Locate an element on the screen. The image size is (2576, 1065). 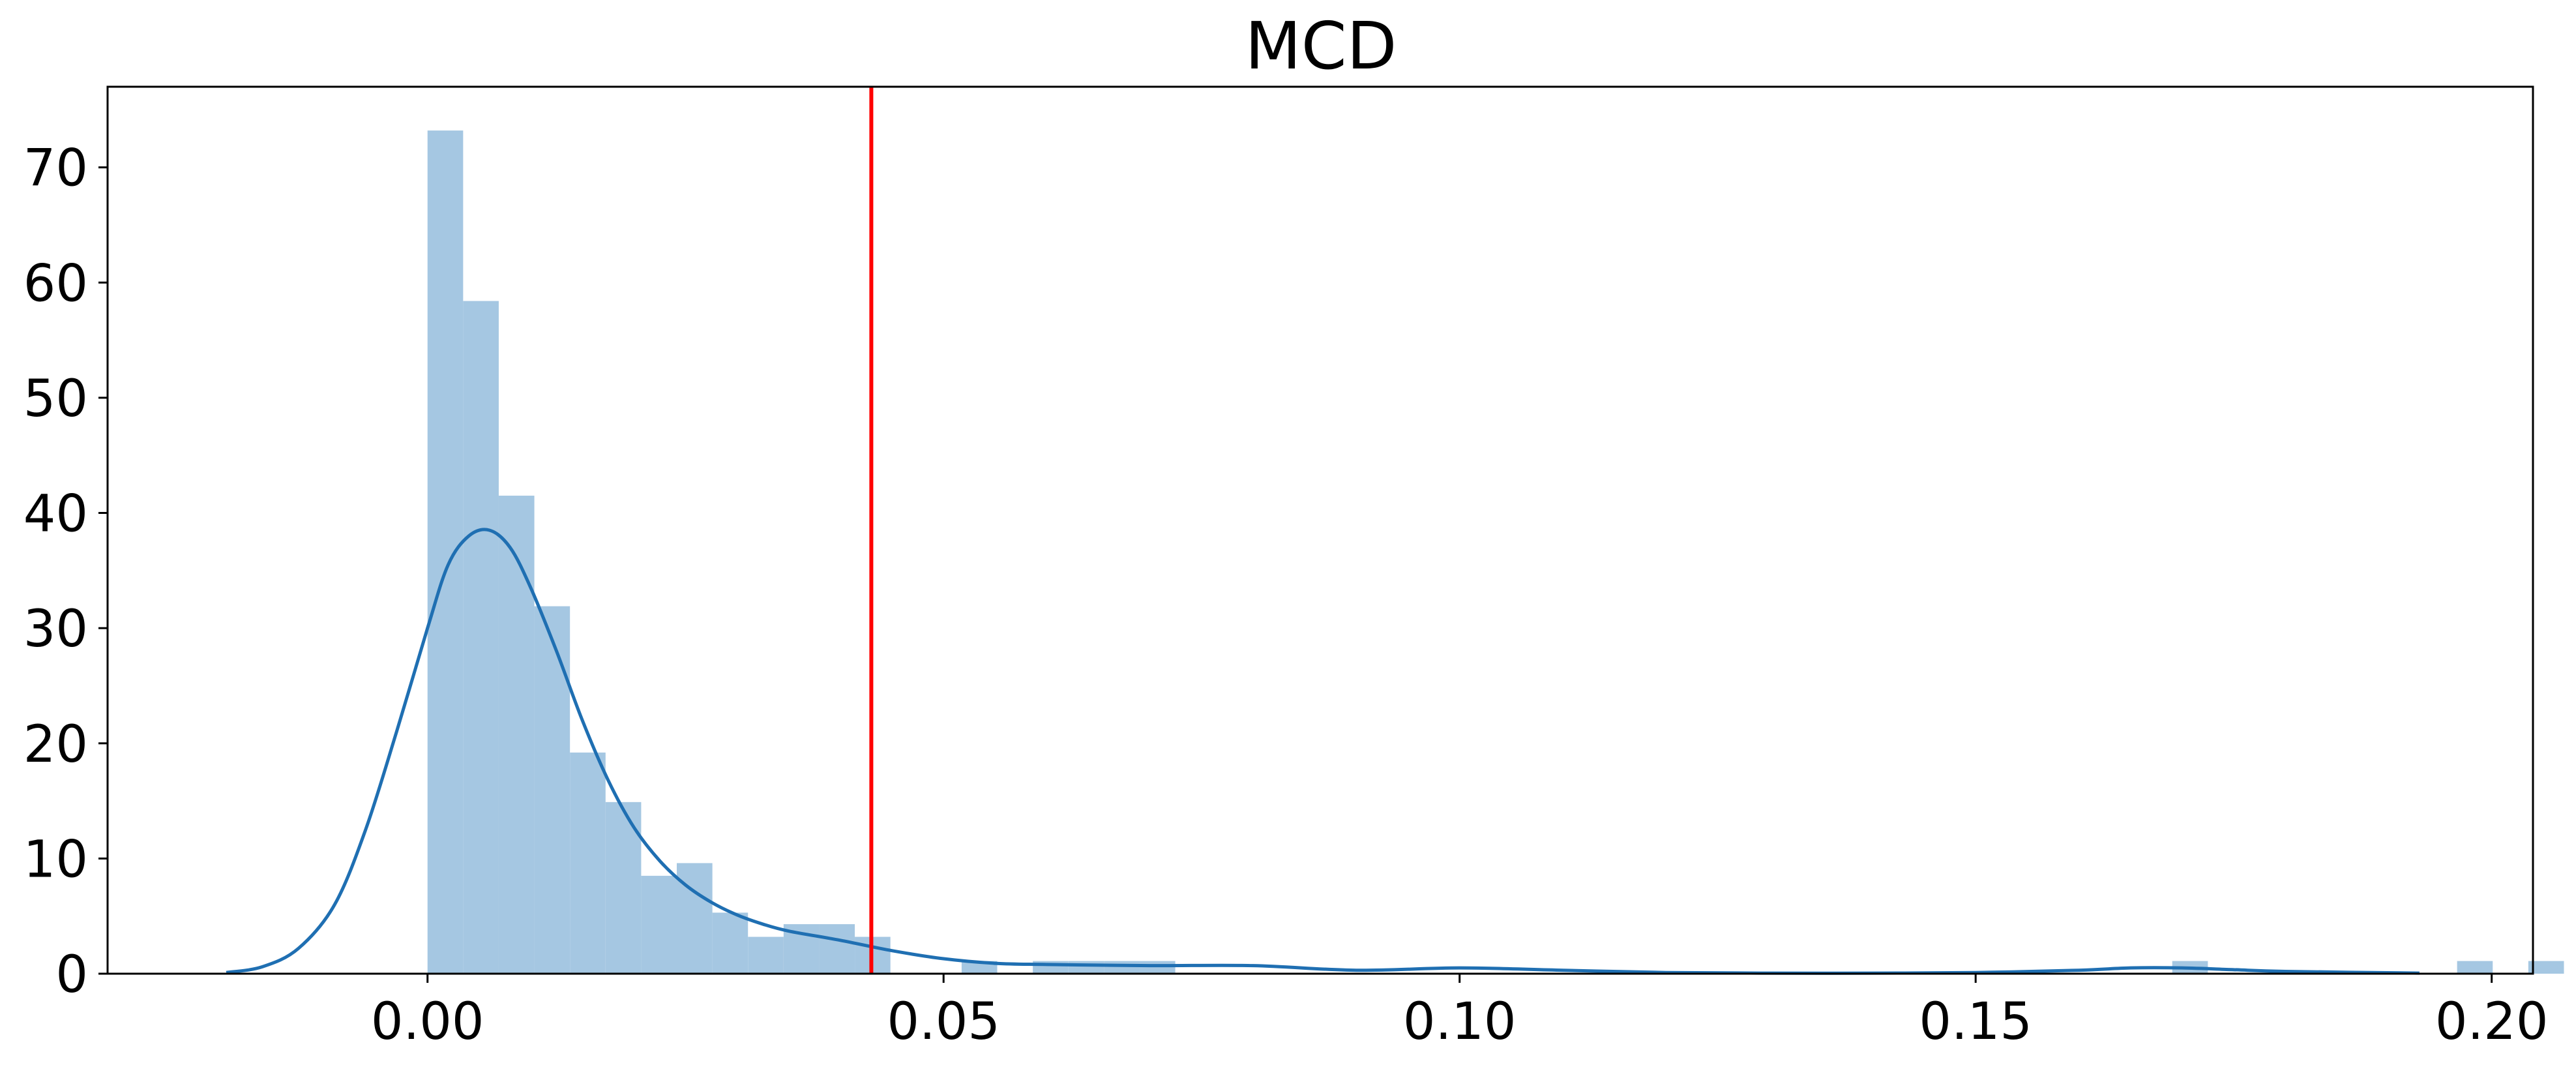
y-tick-label: 50 is located at coordinates (55, 399).